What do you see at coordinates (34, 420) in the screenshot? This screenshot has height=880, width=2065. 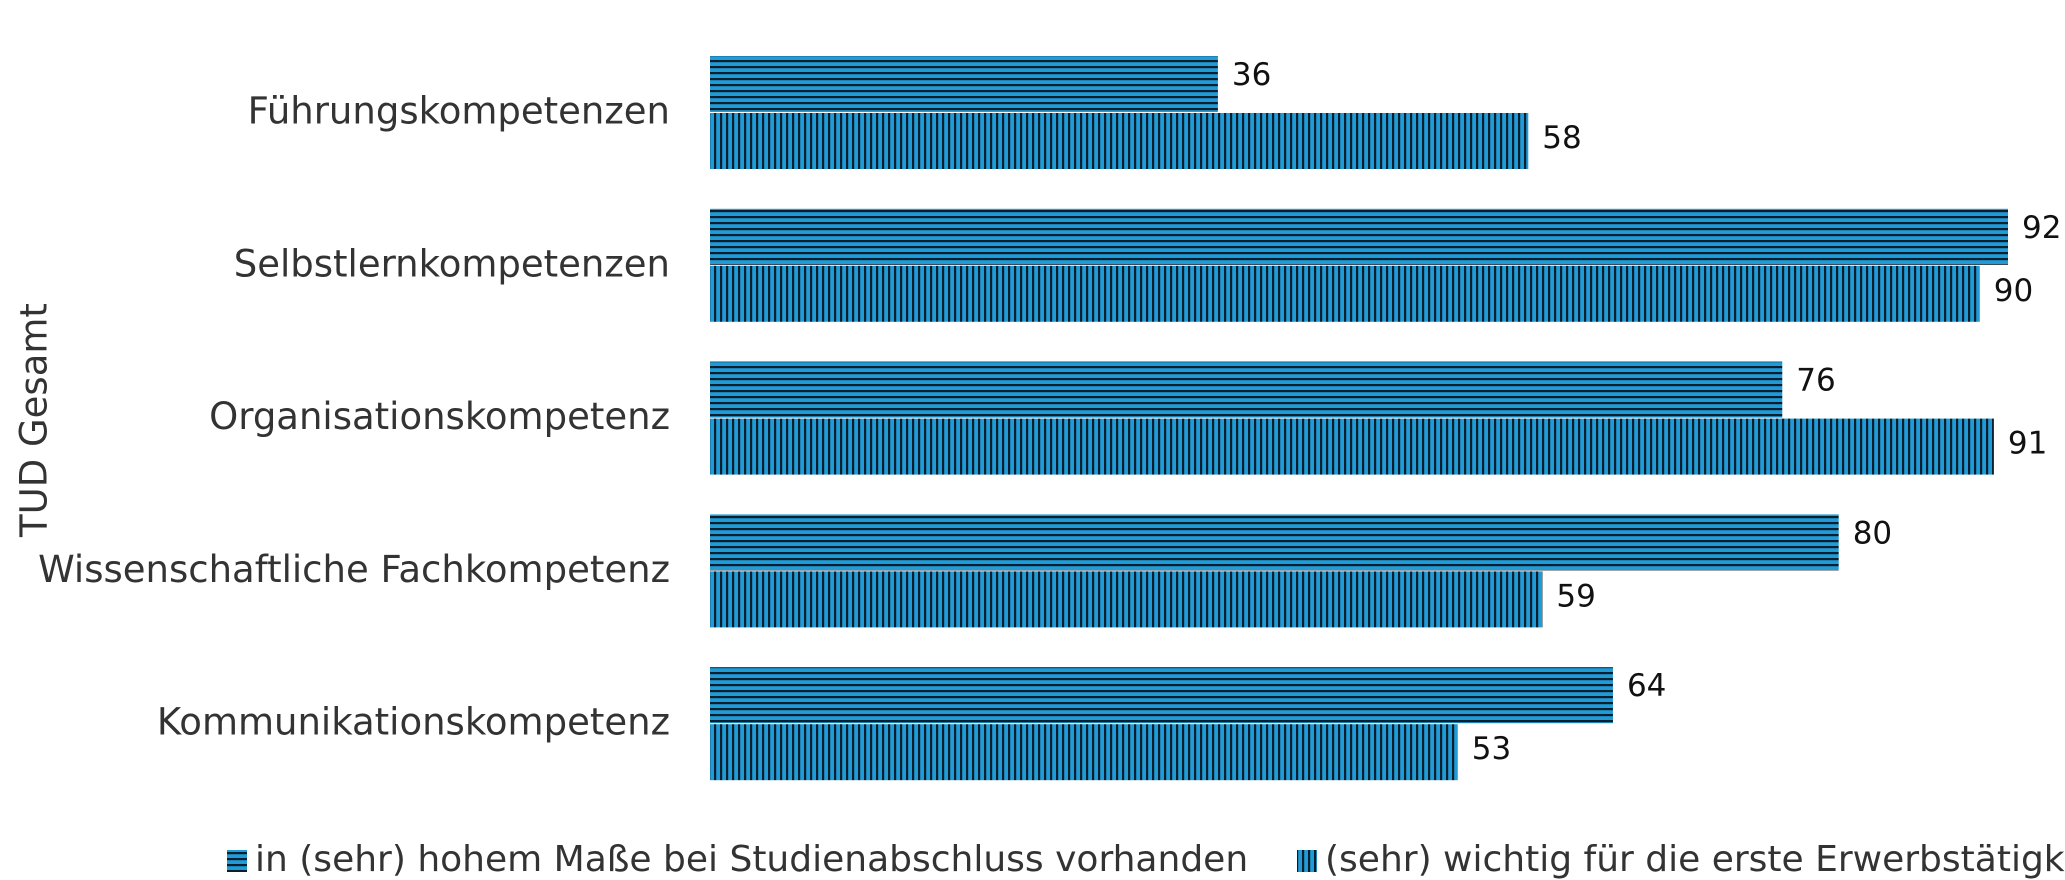 I see `y-axis-title: TUD Gesamt` at bounding box center [34, 420].